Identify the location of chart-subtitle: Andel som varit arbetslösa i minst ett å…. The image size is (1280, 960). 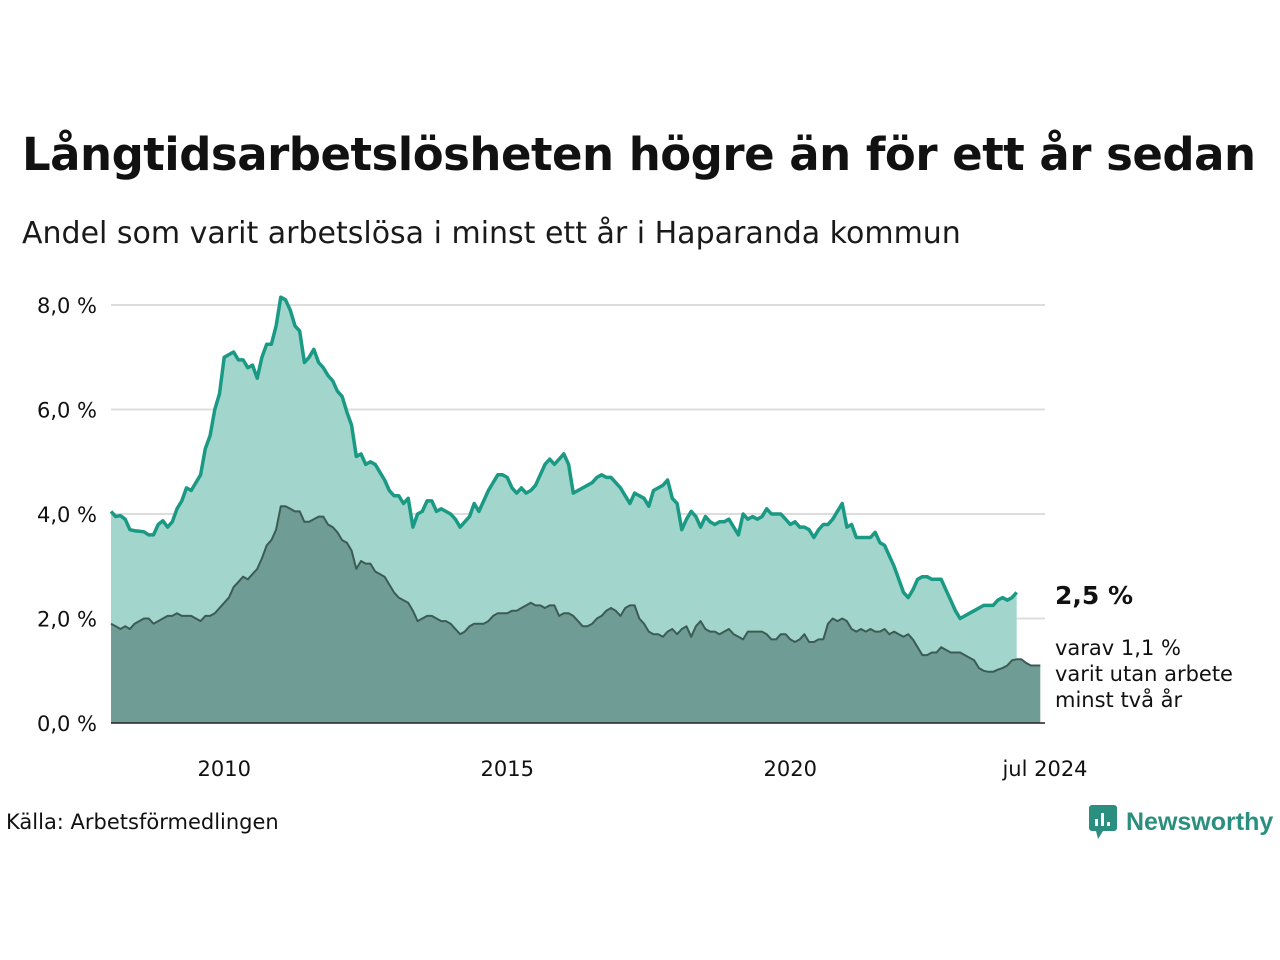
(491, 233).